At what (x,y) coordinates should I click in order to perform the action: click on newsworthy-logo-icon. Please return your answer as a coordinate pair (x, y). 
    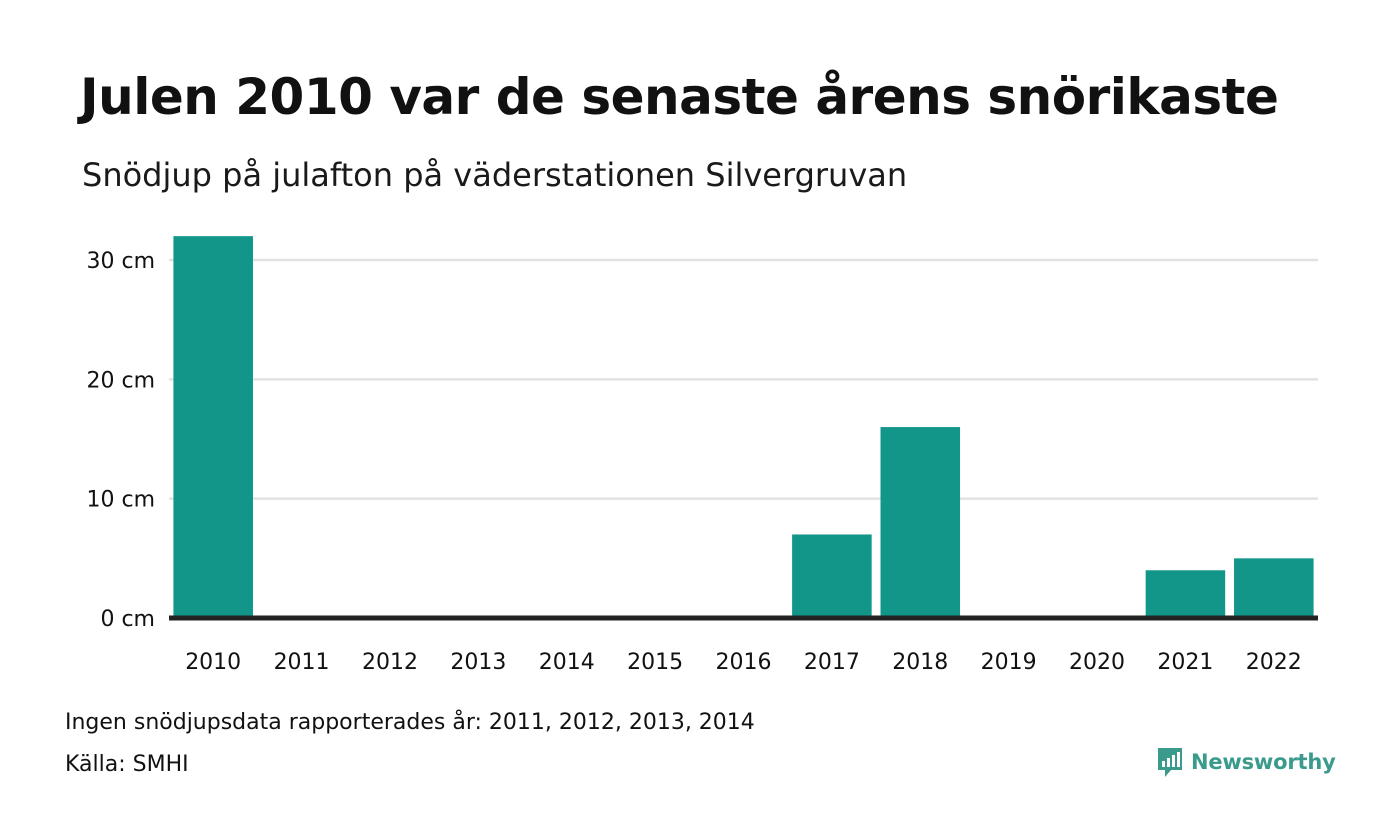
    Looking at the image, I should click on (1170, 762).